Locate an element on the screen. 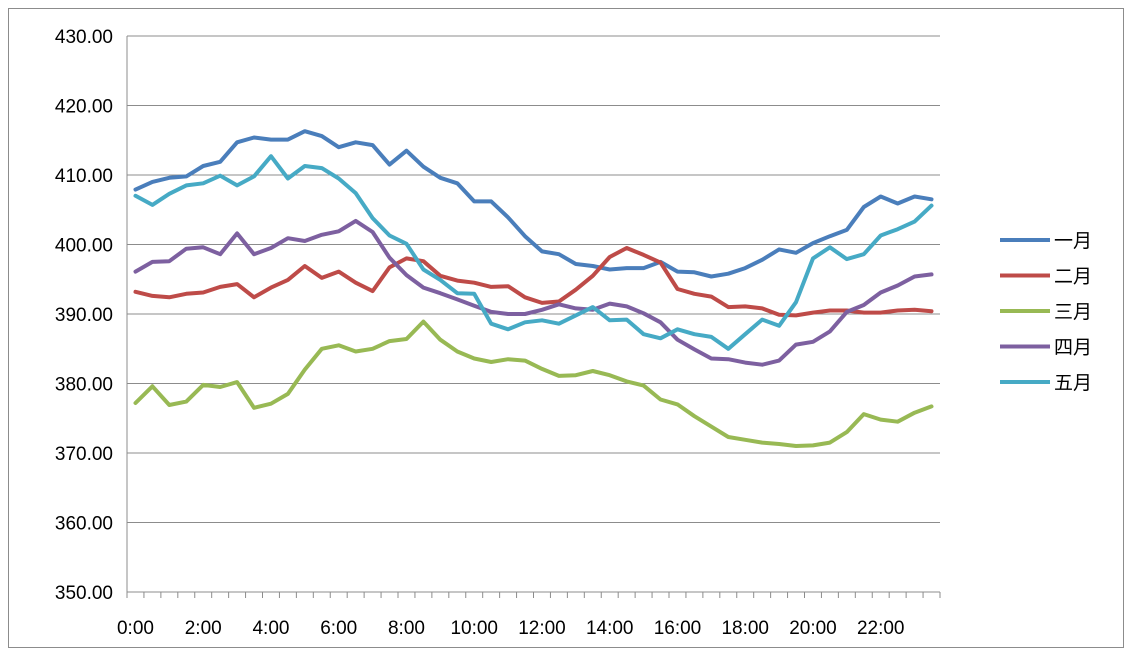 The height and width of the screenshot is (653, 1132). x-tick-label: 12:00 is located at coordinates (542, 628).